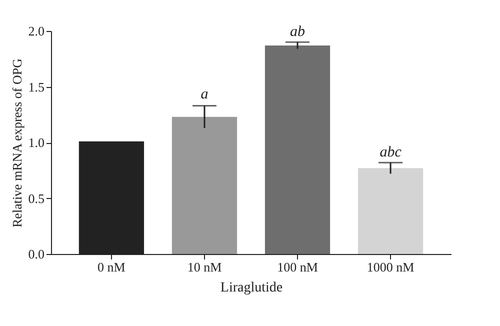 The height and width of the screenshot is (326, 500). Describe the element at coordinates (204, 94) in the screenshot. I see `annotation: a` at that location.